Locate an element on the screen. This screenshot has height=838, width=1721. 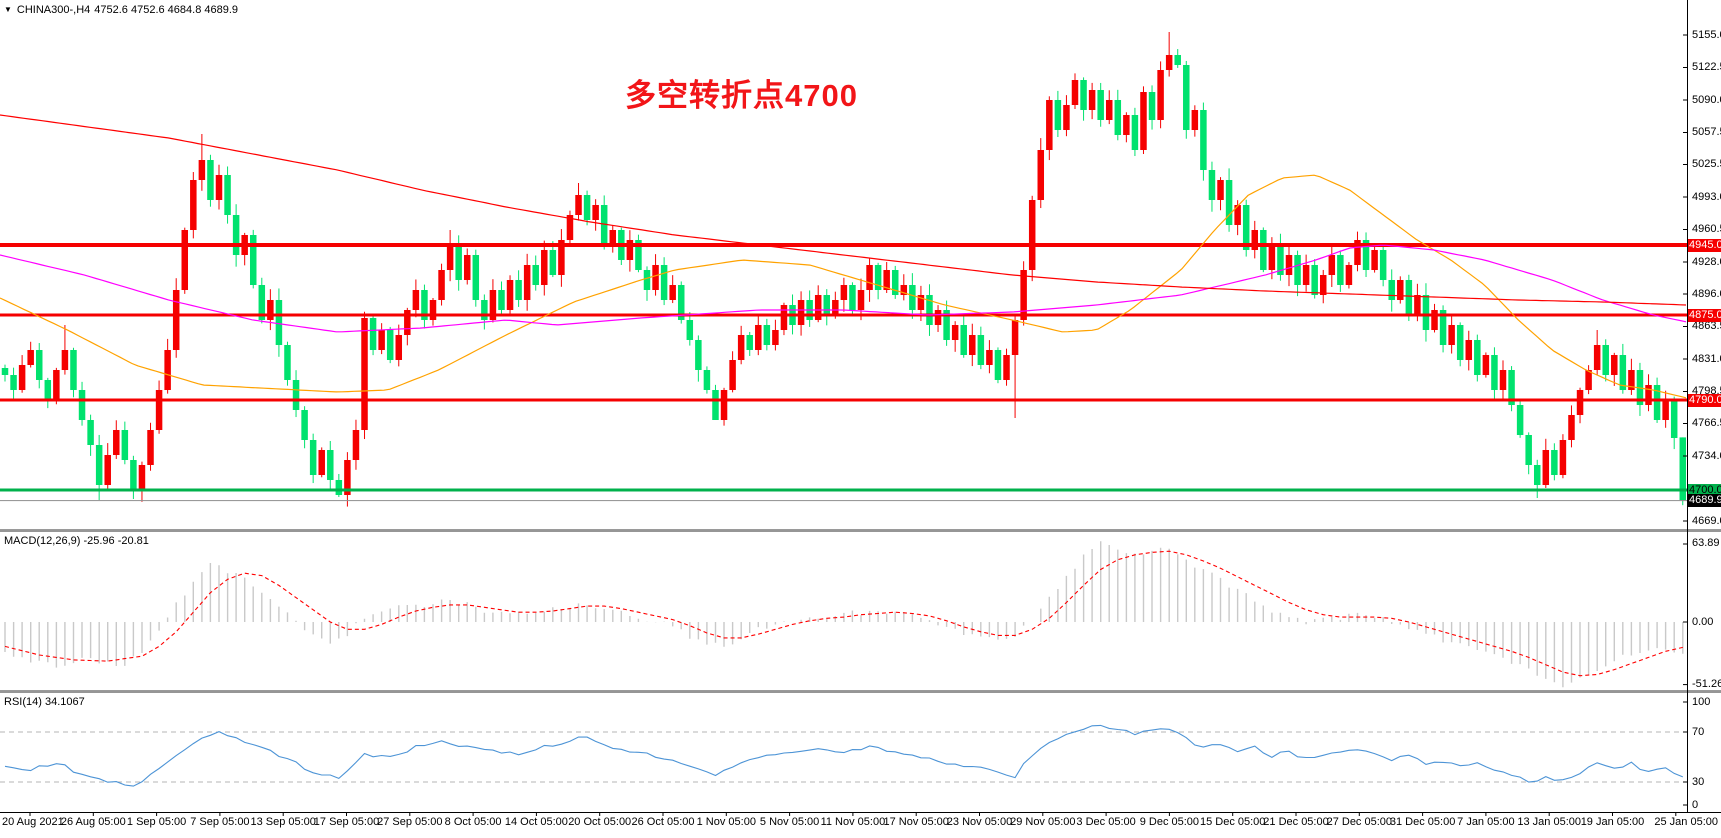
macd-signal-line is located at coordinates (843, 613).